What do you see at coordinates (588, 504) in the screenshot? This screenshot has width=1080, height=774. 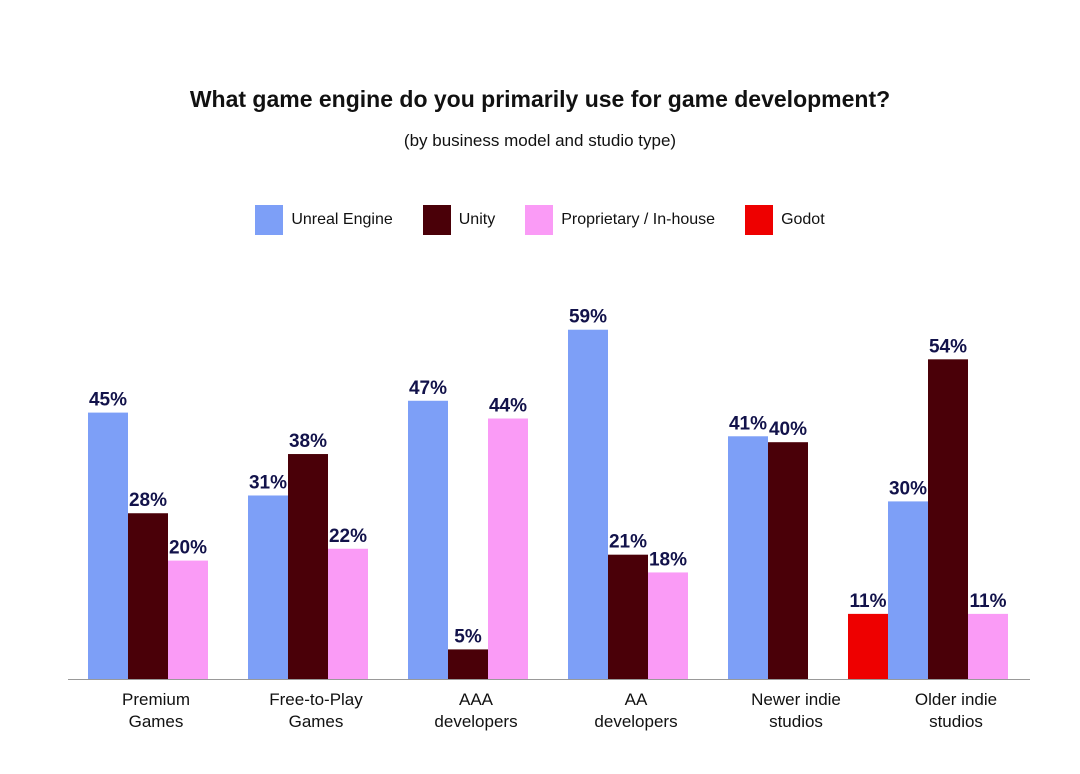 I see `bar-unreal-engine-aa-developers` at bounding box center [588, 504].